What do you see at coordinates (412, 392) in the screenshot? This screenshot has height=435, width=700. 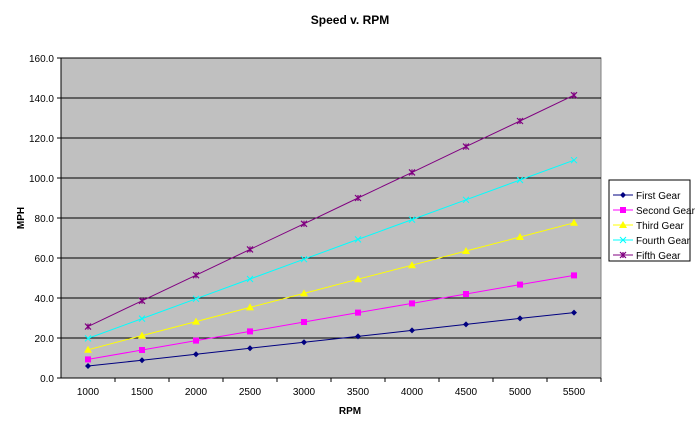 I see `x-tick-label: 4000` at bounding box center [412, 392].